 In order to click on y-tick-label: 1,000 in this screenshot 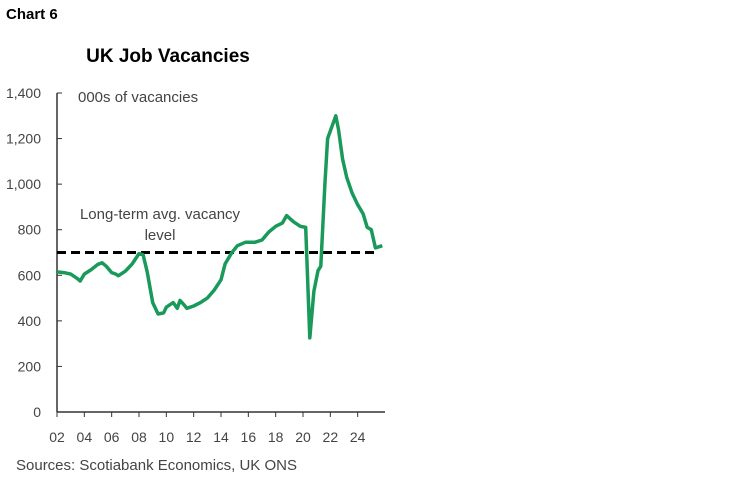, I will do `click(23, 184)`.